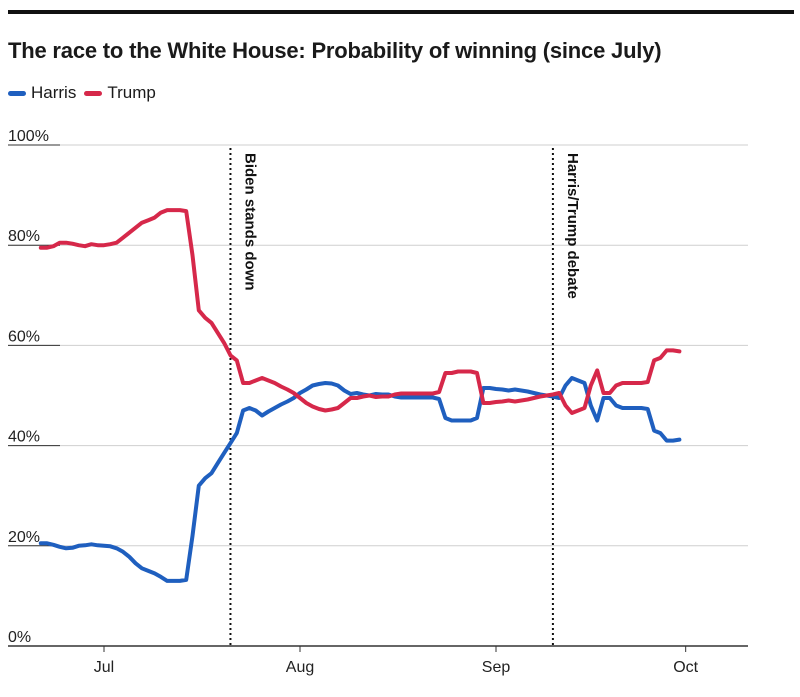 The image size is (800, 697). Describe the element at coordinates (24, 236) in the screenshot. I see `y-tick-label: 80%` at that location.